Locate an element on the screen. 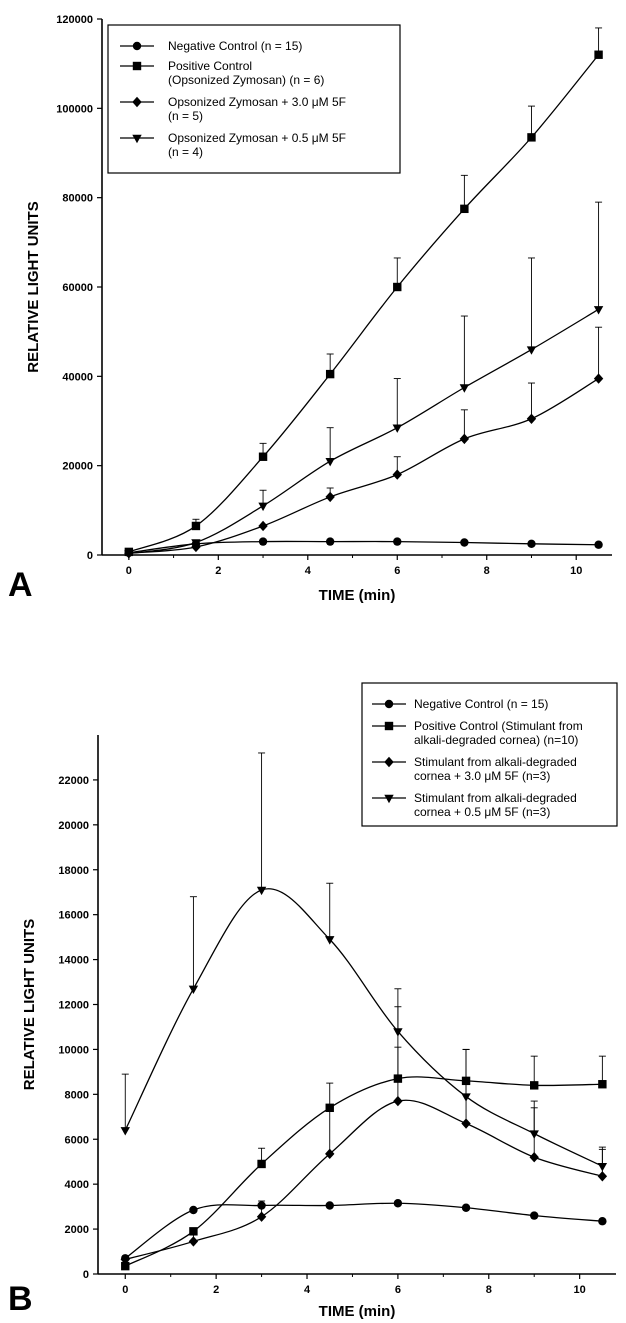 The width and height of the screenshot is (626, 1323). legend-entry: Opsonized Zymosan + 0.5 μM 5F (n = 4) is located at coordinates (257, 145).